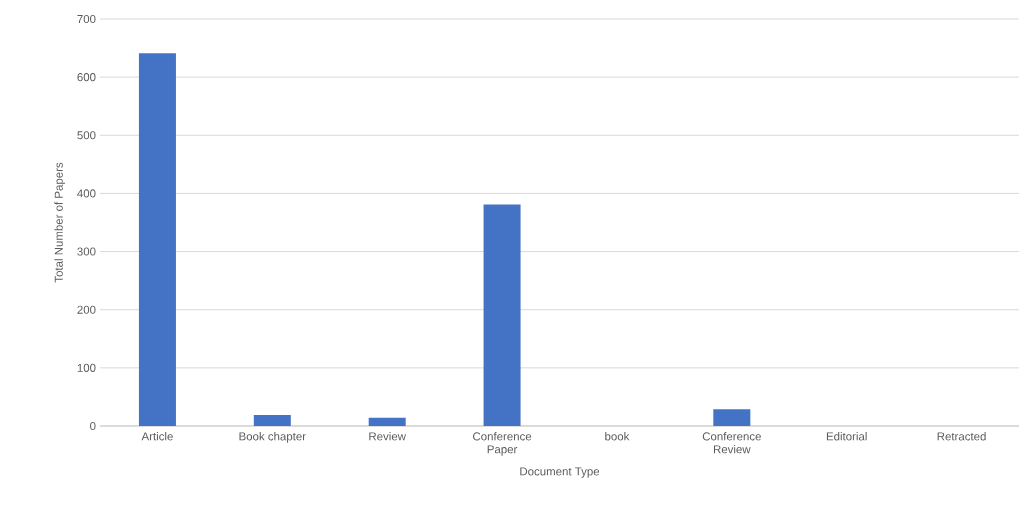 The height and width of the screenshot is (514, 1019). What do you see at coordinates (560, 472) in the screenshot?
I see `x-axis-title: Document Type` at bounding box center [560, 472].